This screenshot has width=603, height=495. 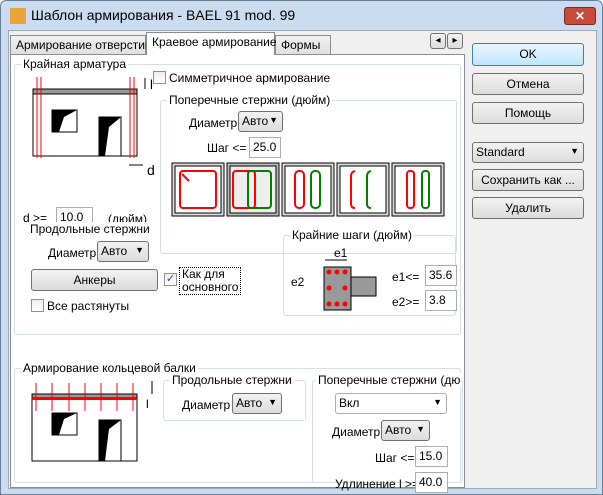 What do you see at coordinates (37, 305) in the screenshot?
I see `all-tension-checkbox` at bounding box center [37, 305].